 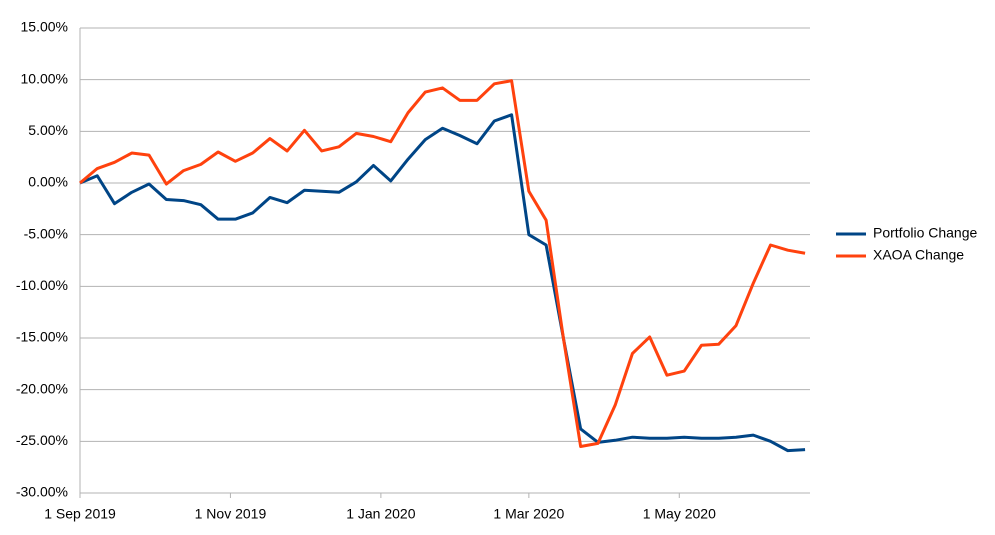 I want to click on x-tick-label: 1 Sep 2019, so click(x=80, y=514).